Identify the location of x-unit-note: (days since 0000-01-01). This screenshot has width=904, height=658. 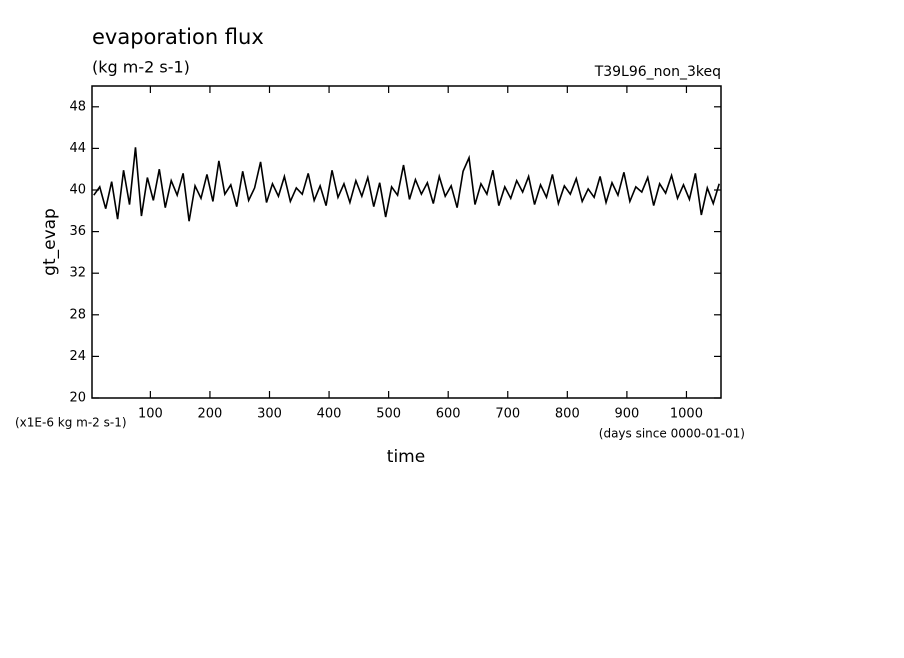
(672, 434).